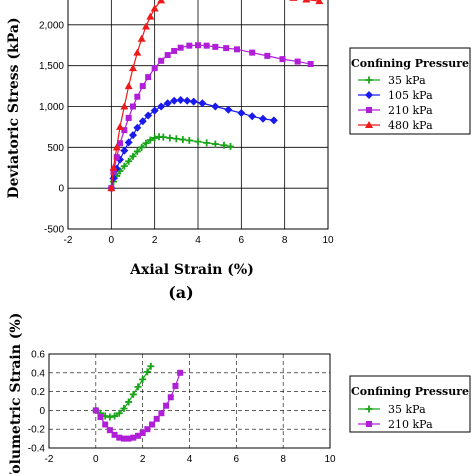 This screenshot has width=474, height=474. I want to click on chart-b-legend: Confining Pressure 35 kPa 210 kPa, so click(410, 404).